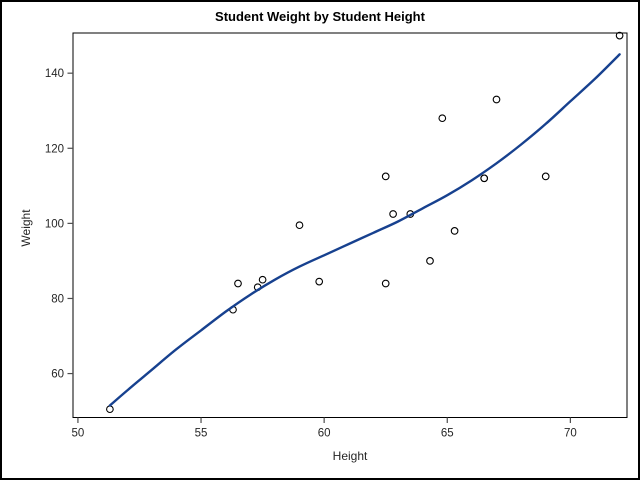 This screenshot has height=480, width=640. What do you see at coordinates (26, 228) in the screenshot?
I see `y-axis-label: Weight` at bounding box center [26, 228].